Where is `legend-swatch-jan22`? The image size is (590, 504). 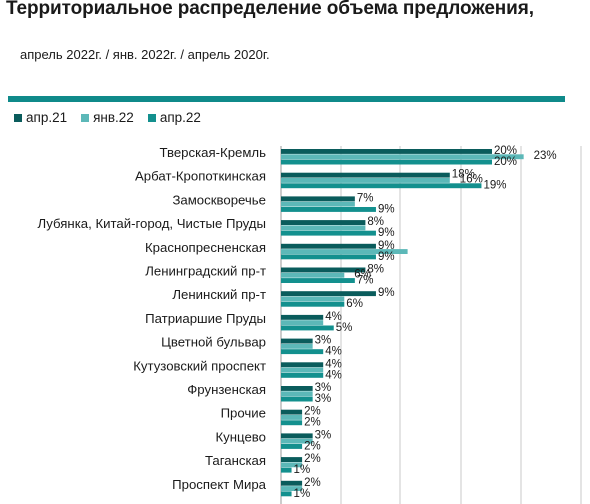
legend-swatch-jan22 is located at coordinates (85, 117).